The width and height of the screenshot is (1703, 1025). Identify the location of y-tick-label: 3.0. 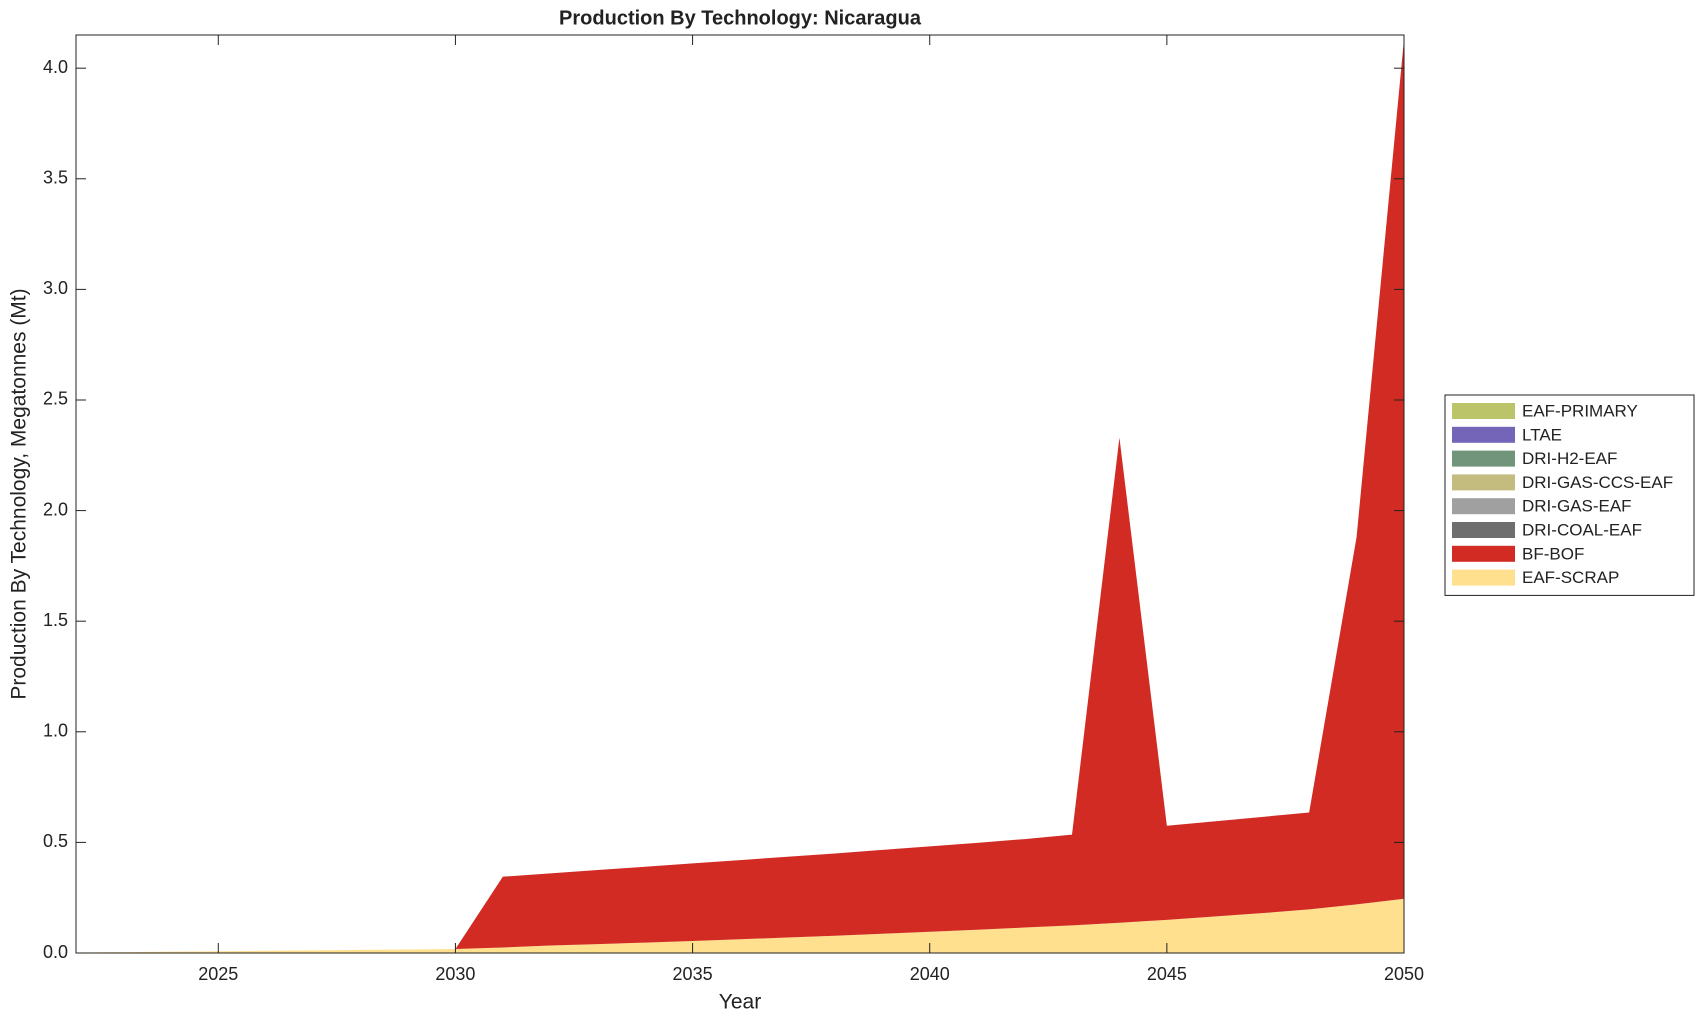
(55, 288).